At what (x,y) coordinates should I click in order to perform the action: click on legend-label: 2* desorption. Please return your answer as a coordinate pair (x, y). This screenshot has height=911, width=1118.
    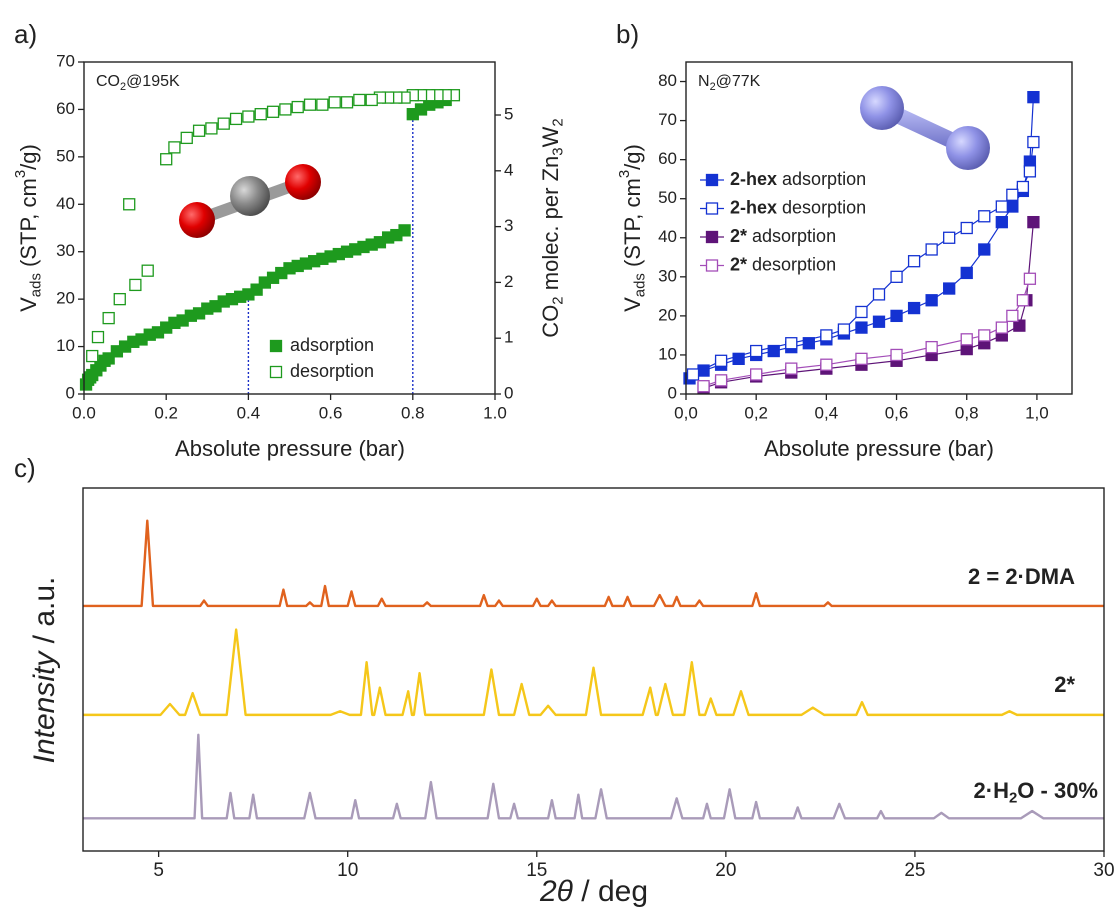
    Looking at the image, I should click on (783, 264).